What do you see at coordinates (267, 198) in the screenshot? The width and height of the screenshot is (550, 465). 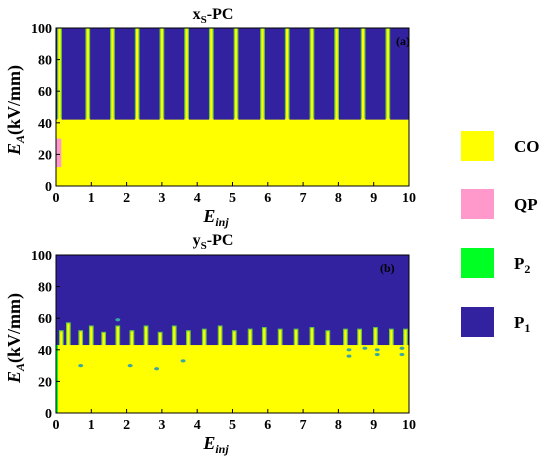 I see `panel-a-x-tick-label-6: 6` at bounding box center [267, 198].